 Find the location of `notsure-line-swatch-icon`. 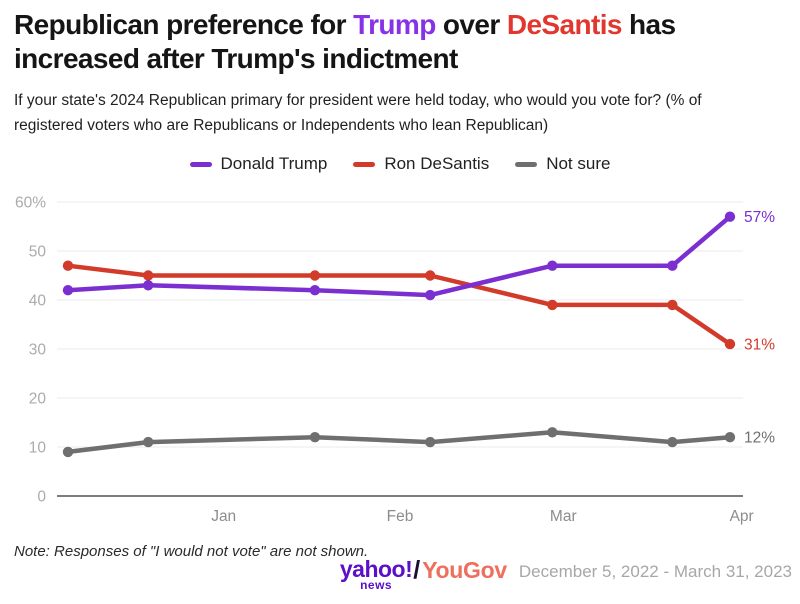

notsure-line-swatch-icon is located at coordinates (526, 164).